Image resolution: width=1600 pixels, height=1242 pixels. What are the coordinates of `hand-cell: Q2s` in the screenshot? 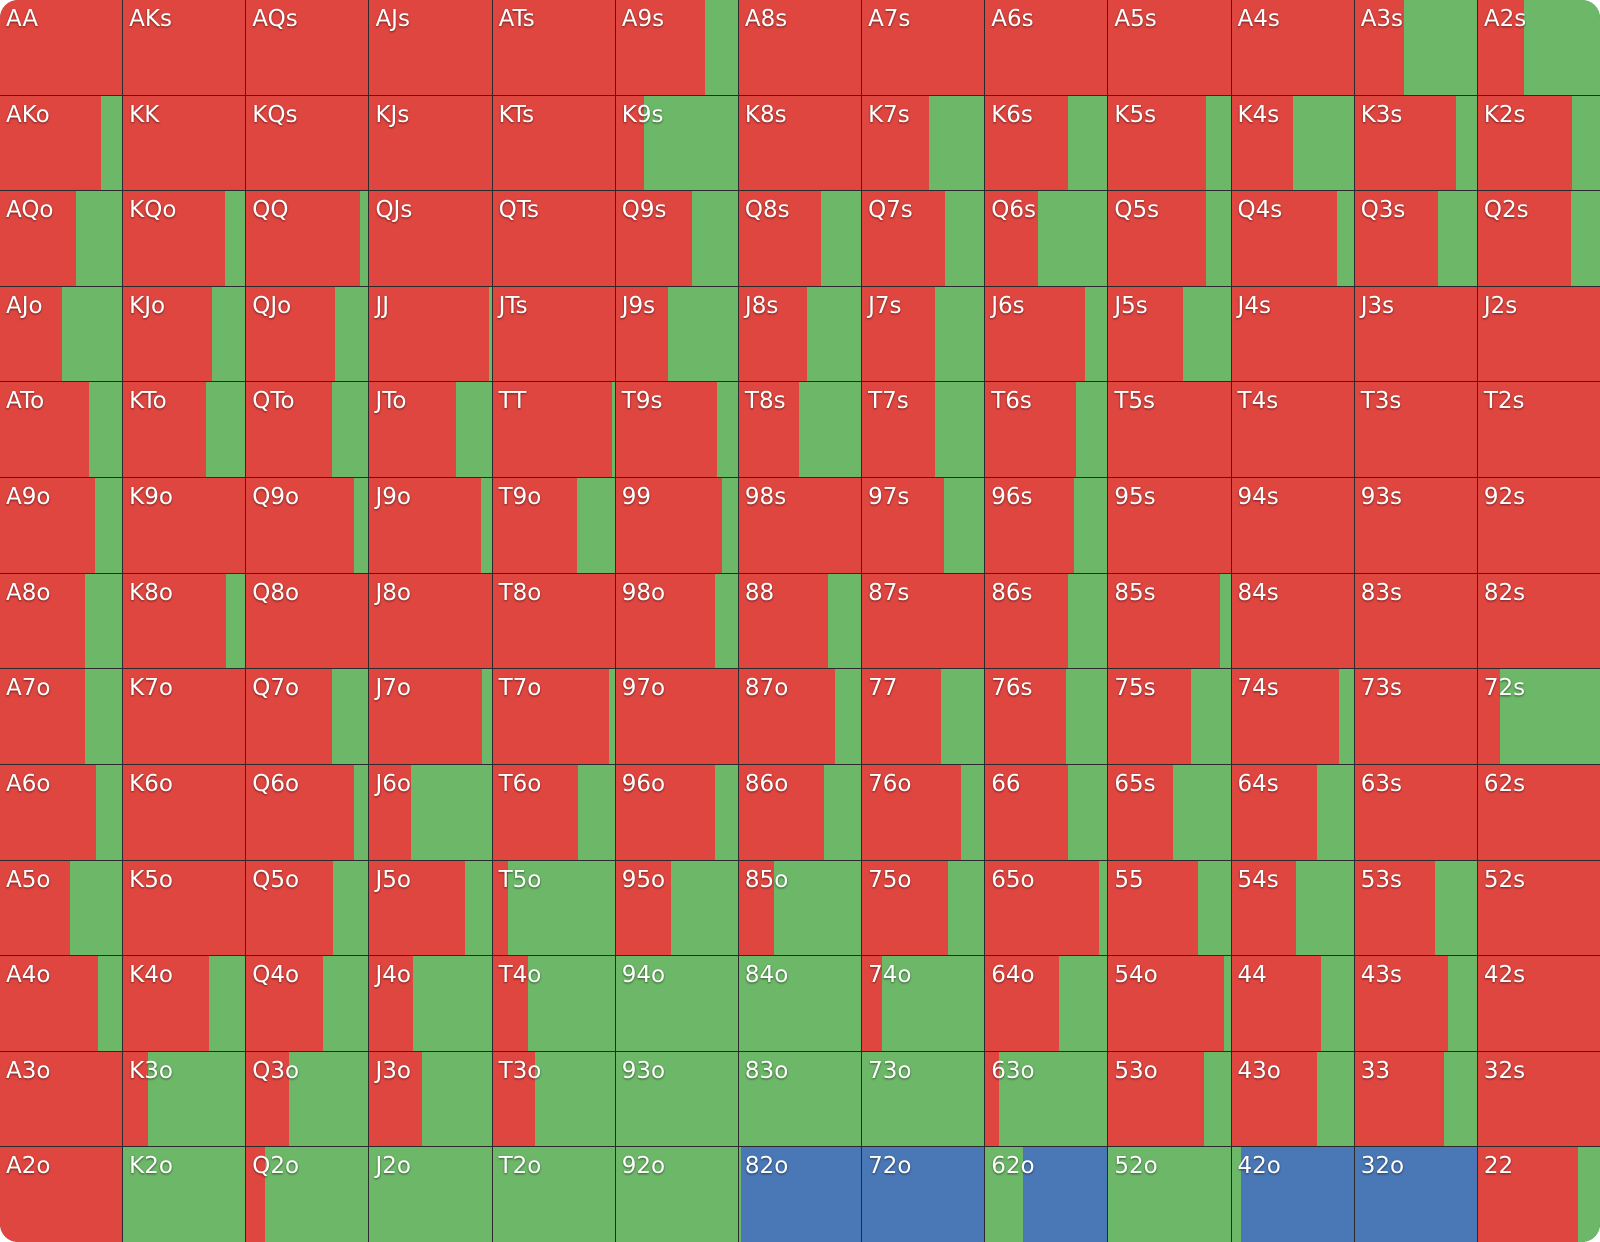 It's located at (1538, 238).